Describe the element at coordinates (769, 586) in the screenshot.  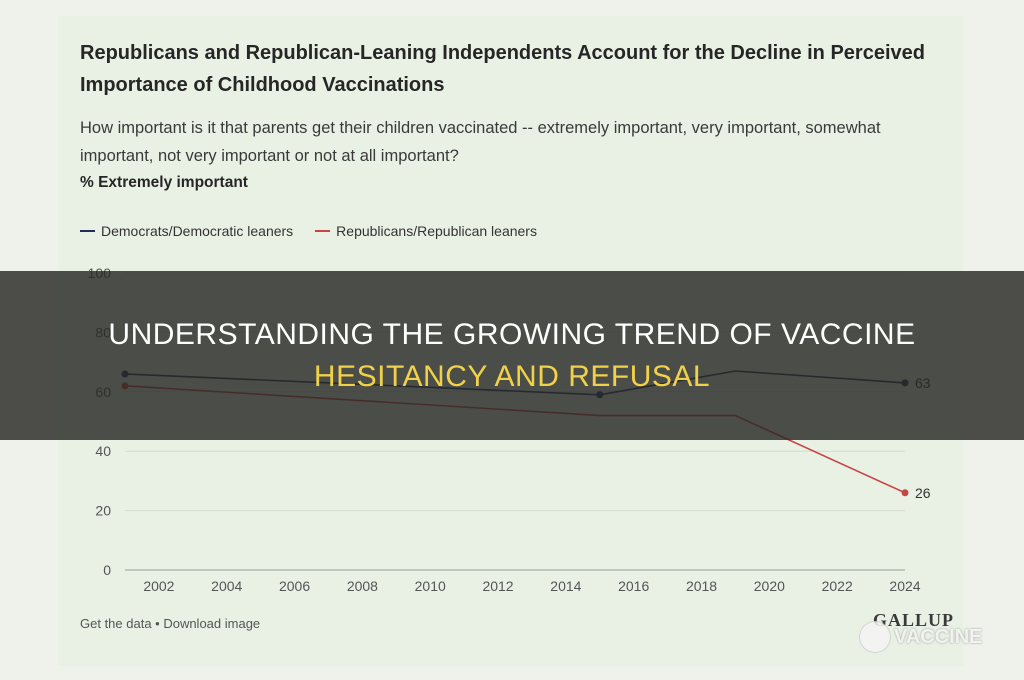
I see `x-tick-label: 2020` at that location.